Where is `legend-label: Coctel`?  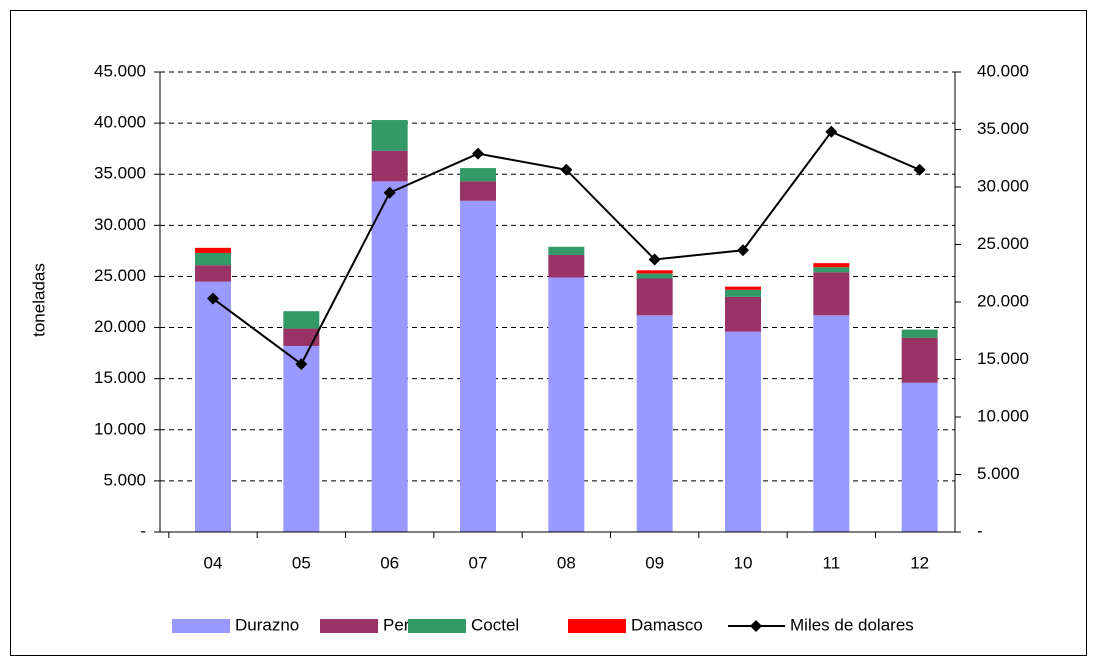 legend-label: Coctel is located at coordinates (495, 624).